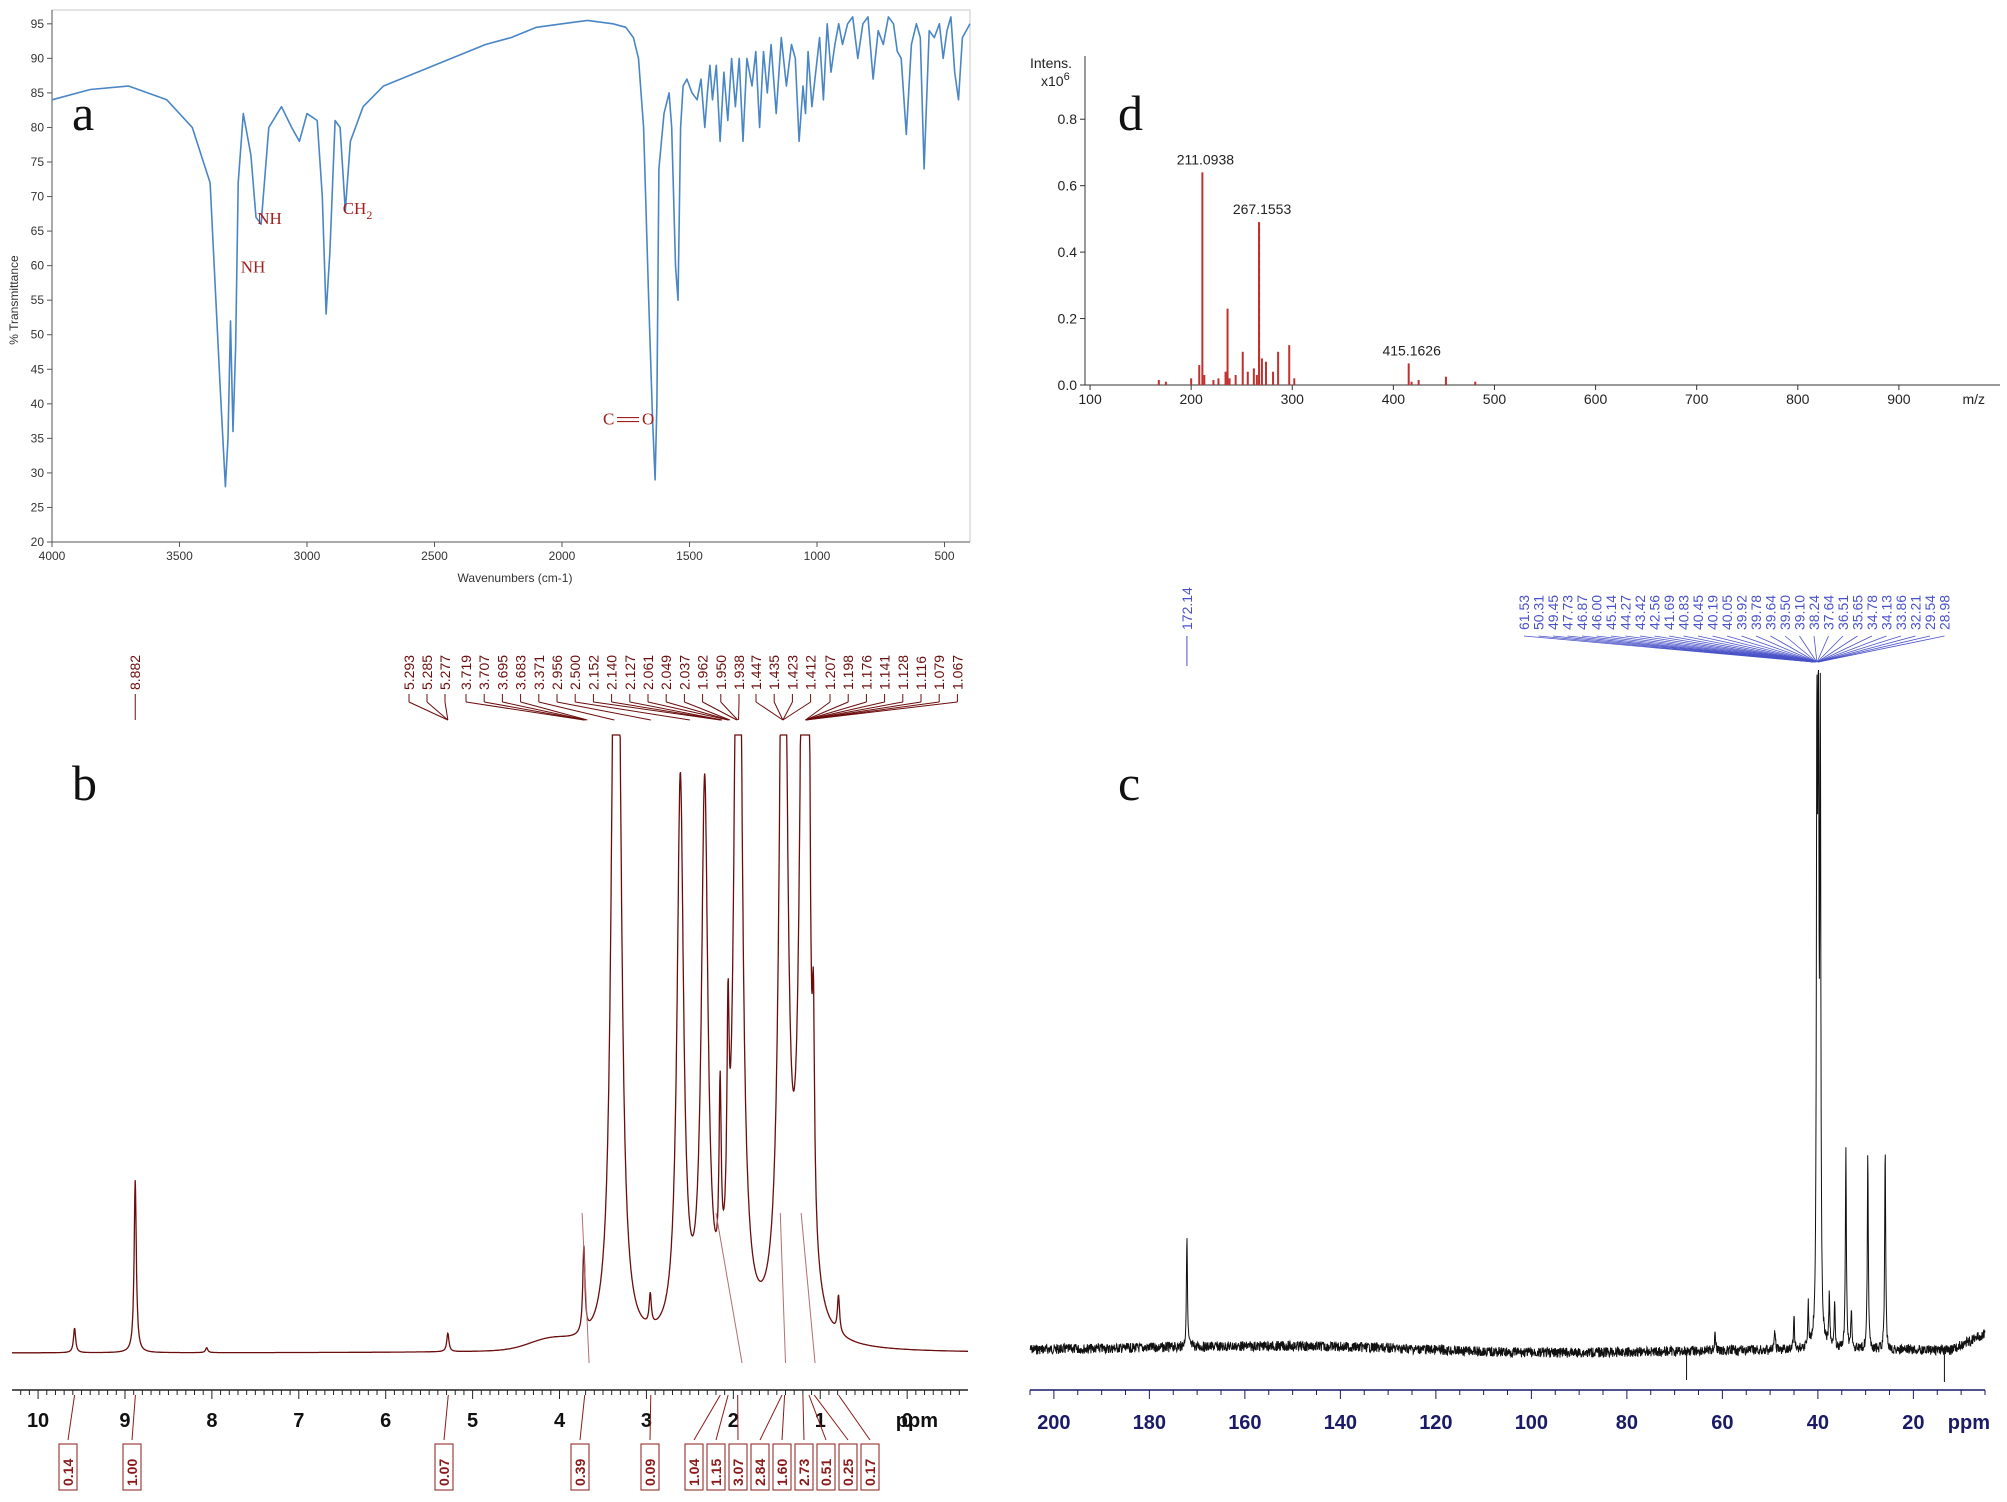 This screenshot has height=1502, width=2007. I want to click on ms-x-tick-label: 800, so click(1798, 399).